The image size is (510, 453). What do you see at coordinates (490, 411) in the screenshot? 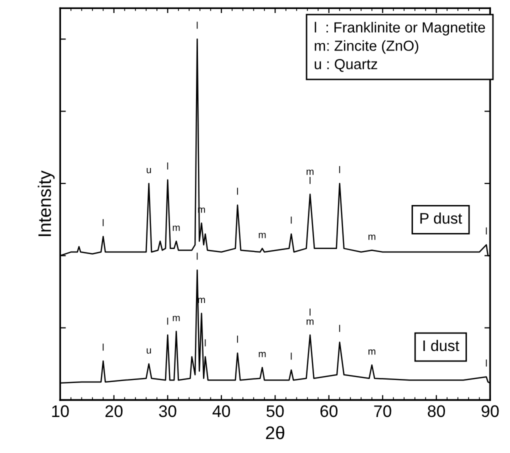
I see `x-tick-label: 90` at bounding box center [490, 411].